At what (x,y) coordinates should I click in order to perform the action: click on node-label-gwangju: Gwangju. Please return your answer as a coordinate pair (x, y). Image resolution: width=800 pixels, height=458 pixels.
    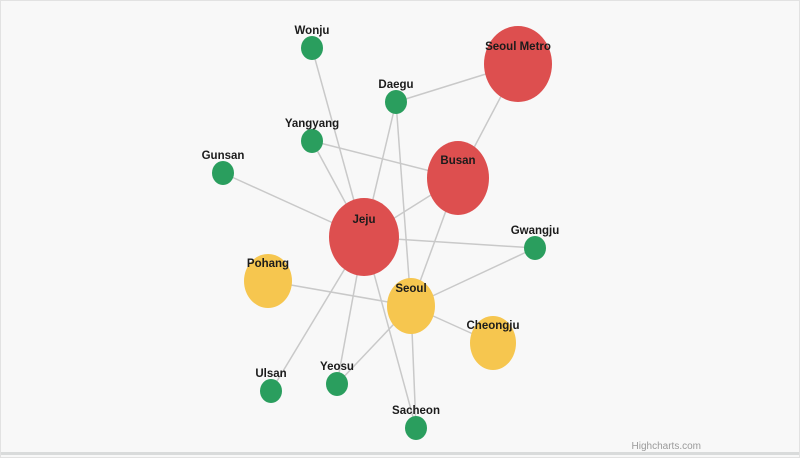
    Looking at the image, I should click on (535, 231).